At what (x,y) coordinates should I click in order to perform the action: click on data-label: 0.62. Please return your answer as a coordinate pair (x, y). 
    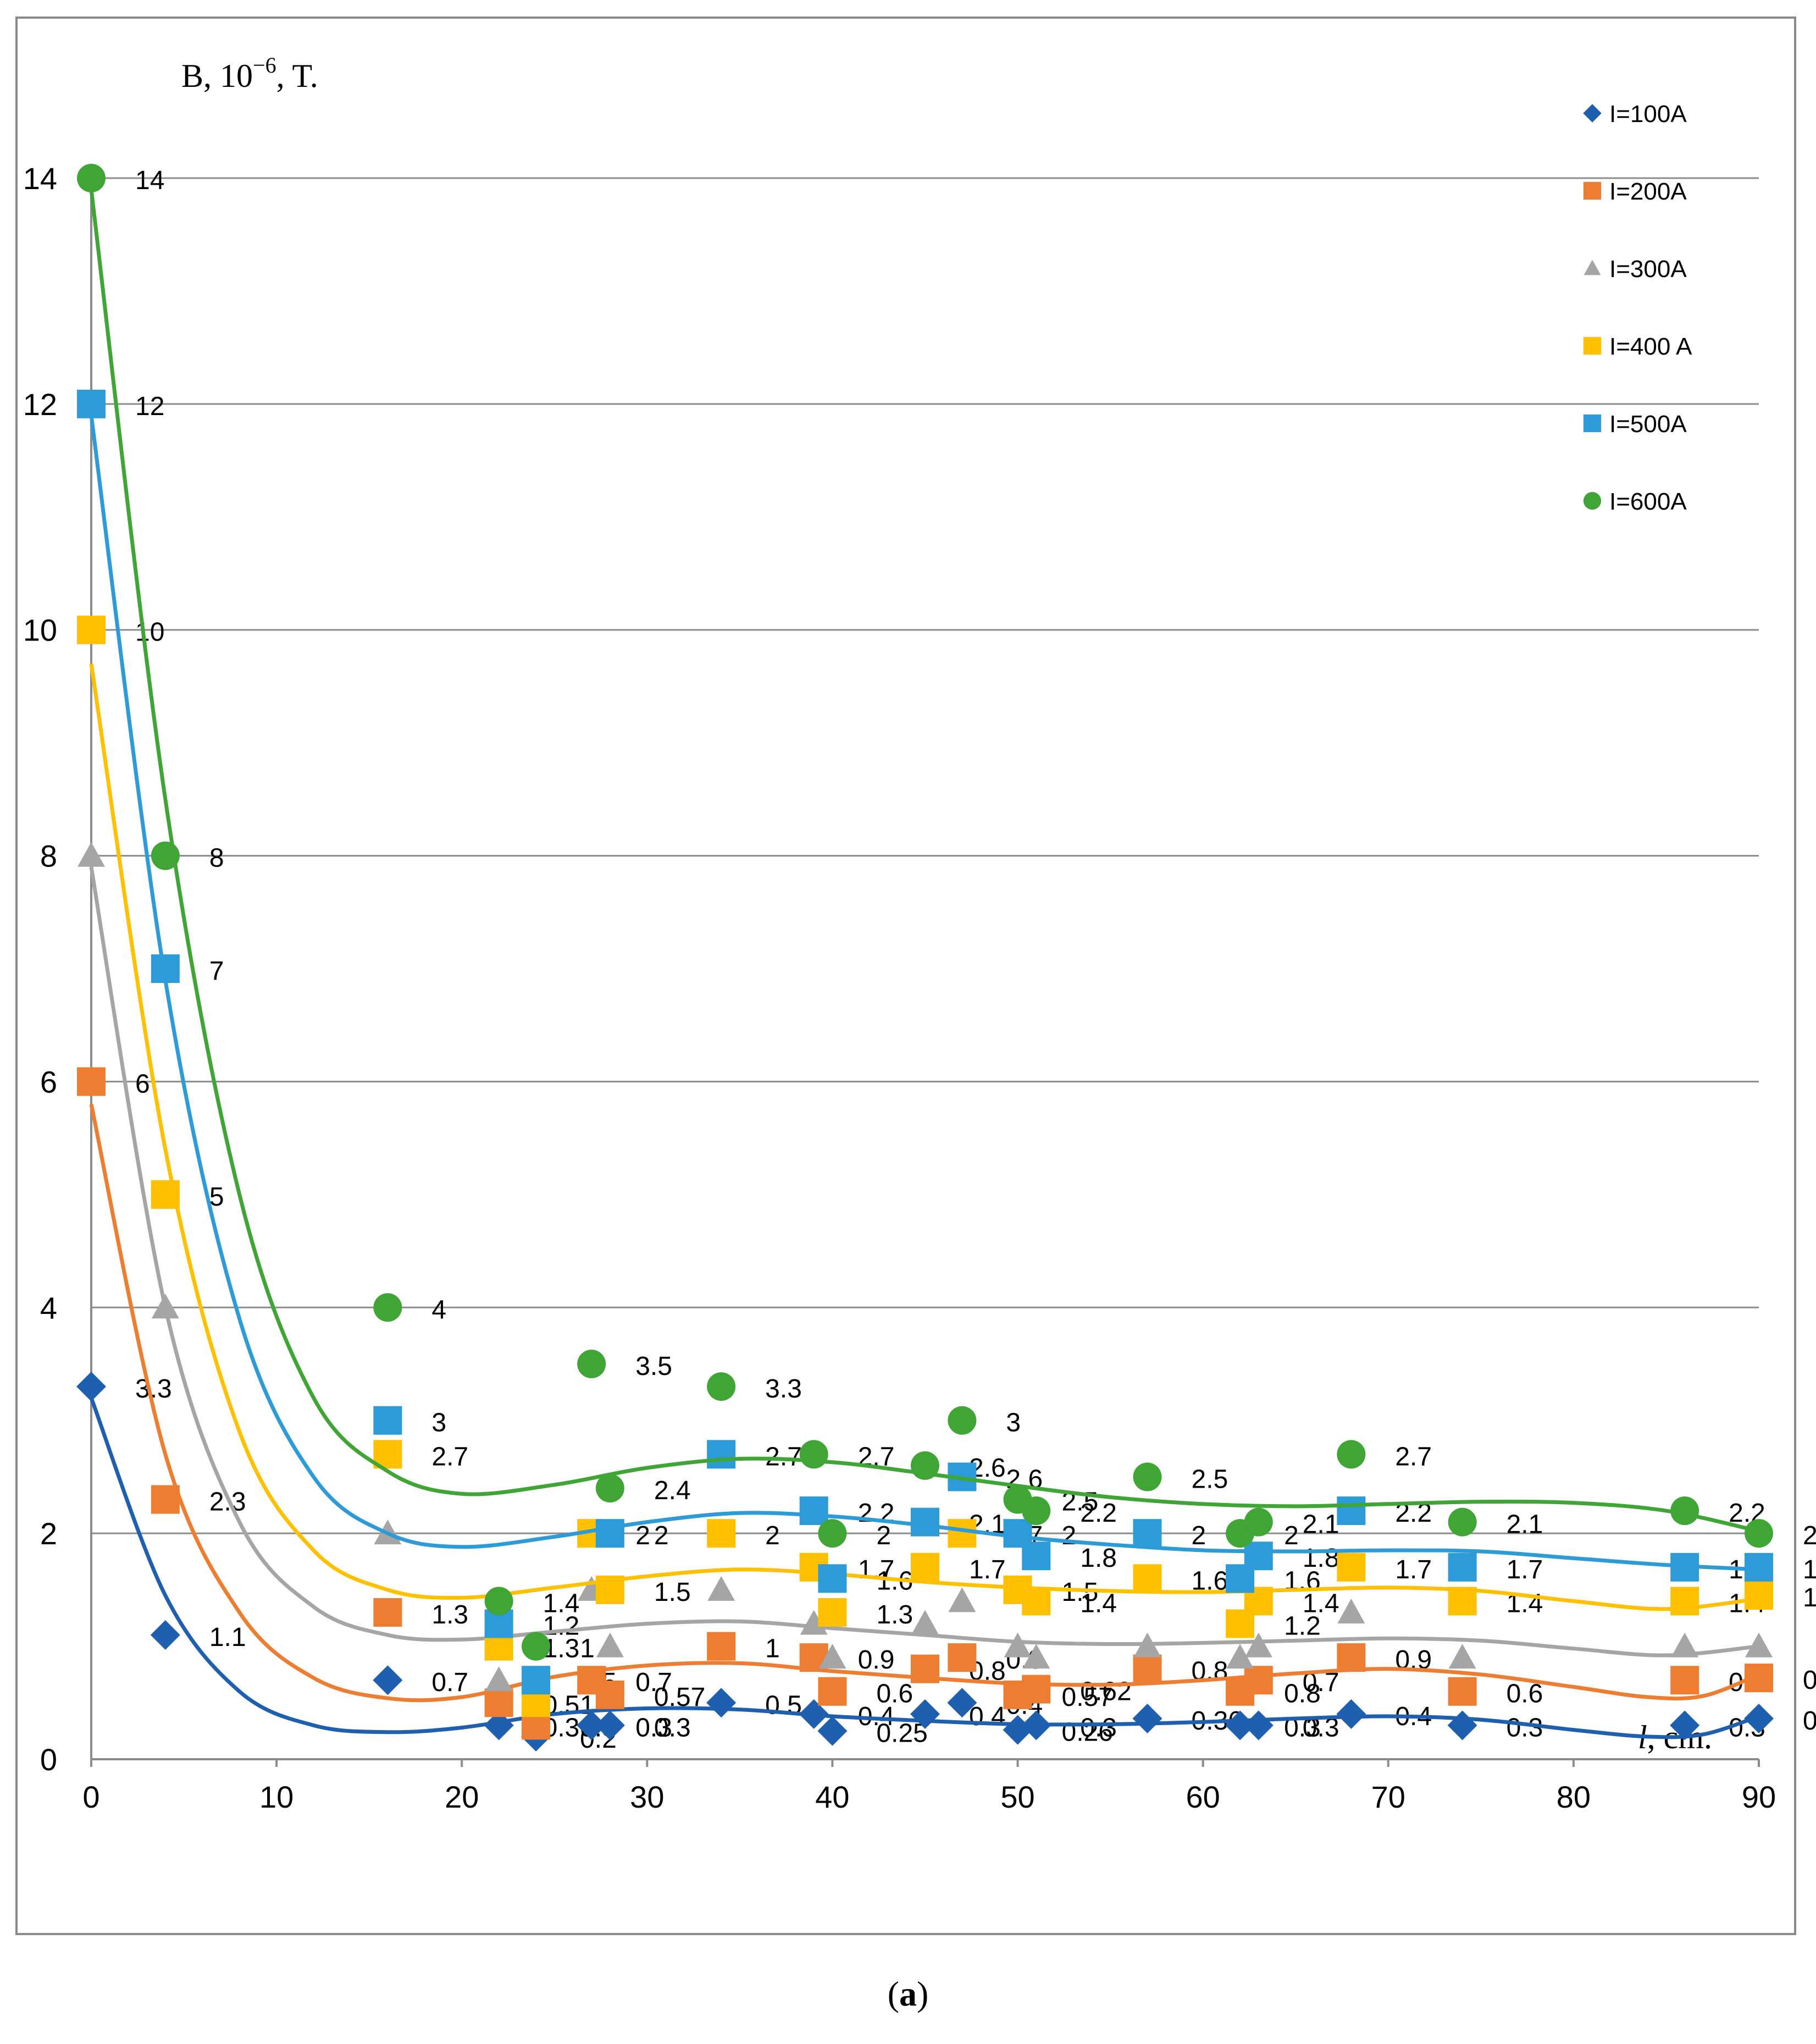
    Looking at the image, I should click on (1105, 1691).